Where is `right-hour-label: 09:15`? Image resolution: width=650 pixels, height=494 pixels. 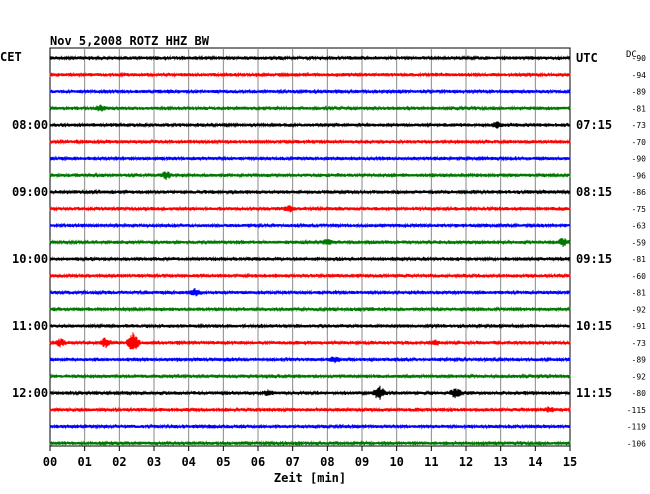 right-hour-label: 09:15 is located at coordinates (594, 259).